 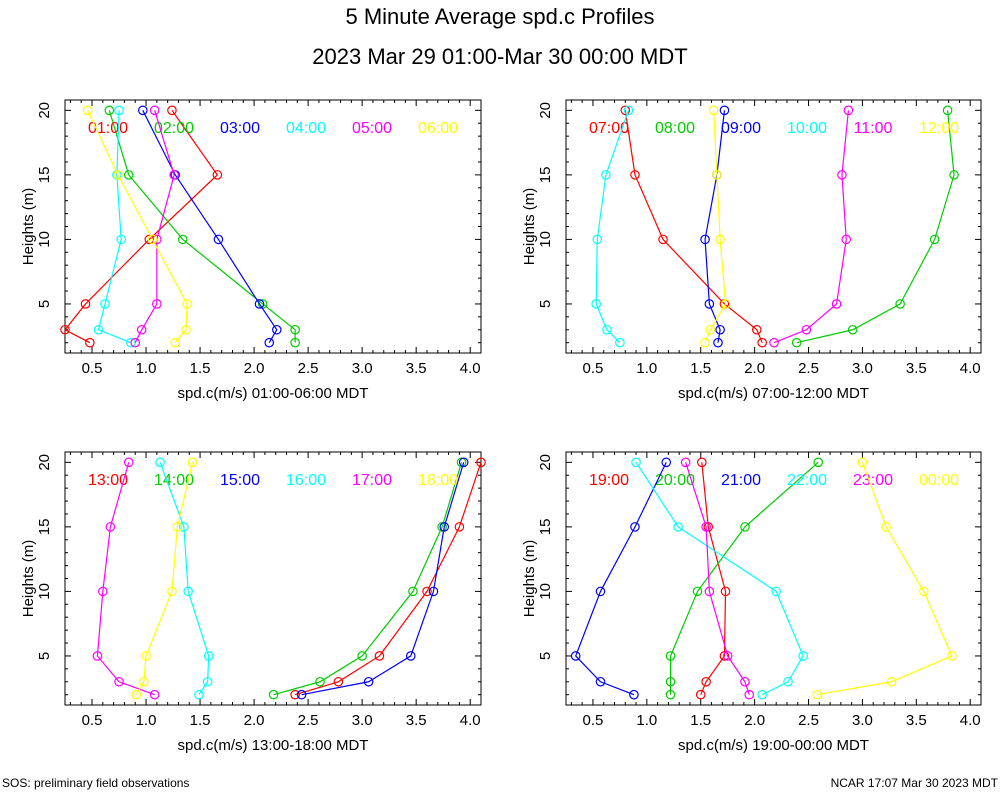 I want to click on y-tick-label: 20, so click(x=44, y=110).